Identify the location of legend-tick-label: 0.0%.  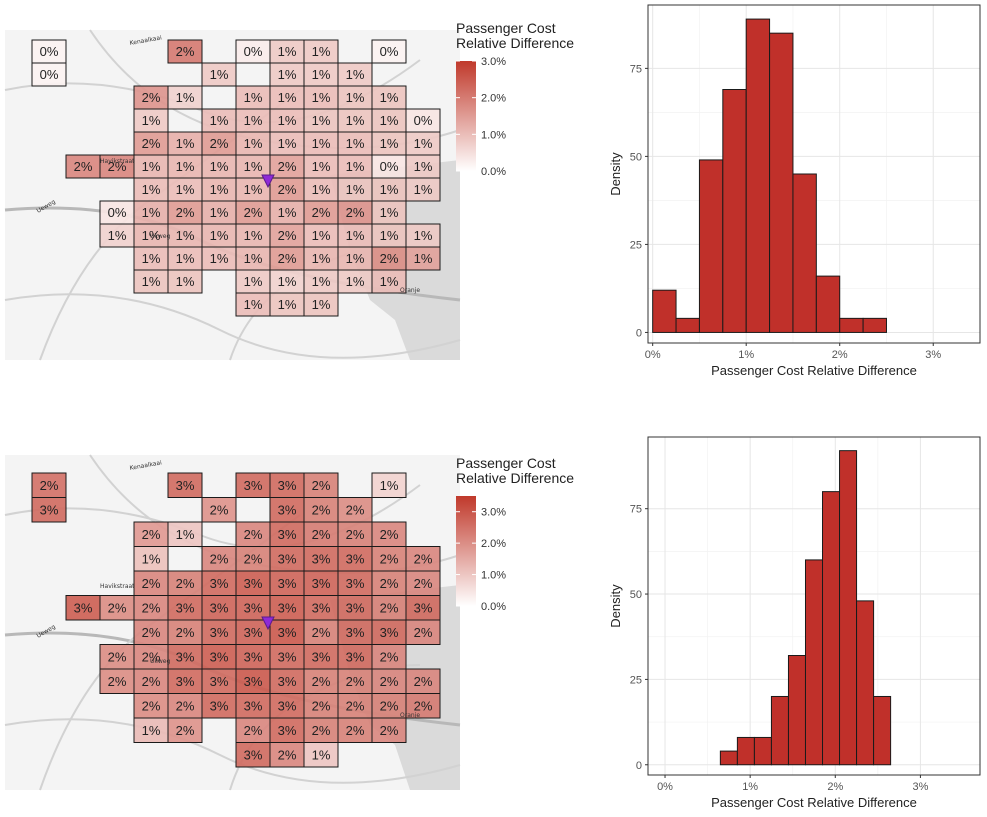
(493, 607).